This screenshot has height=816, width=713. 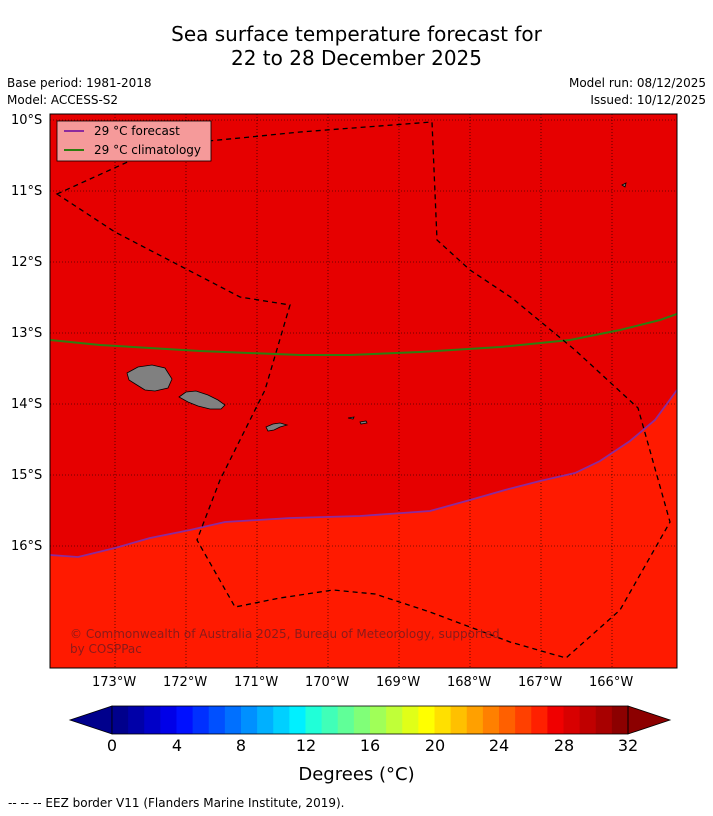 I want to click on lon-label-172w: 172°W, so click(x=185, y=682).